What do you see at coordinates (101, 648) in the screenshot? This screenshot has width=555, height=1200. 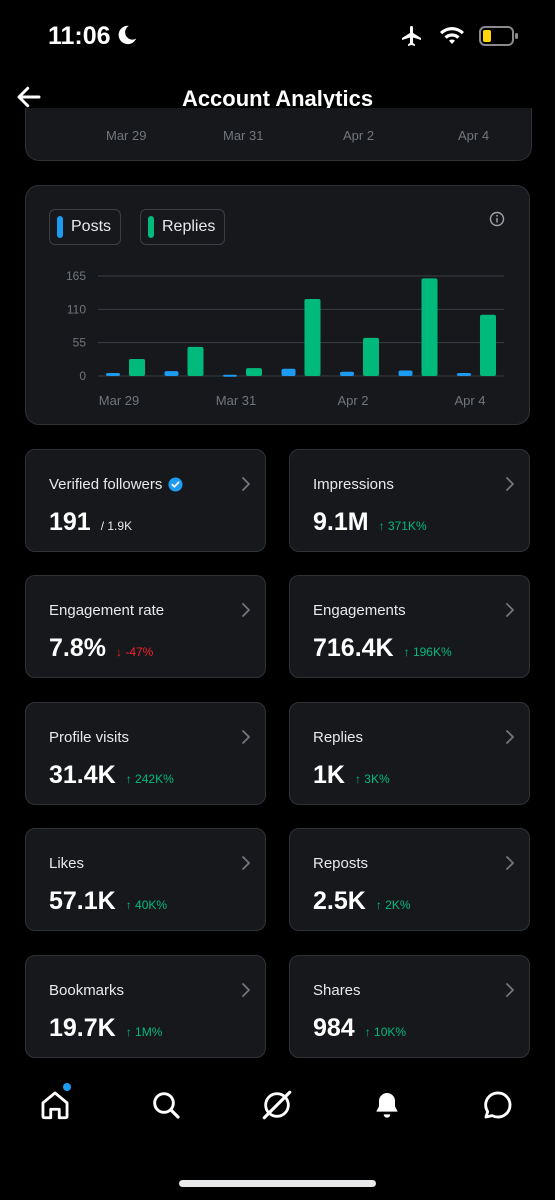 I see `stat-value-row: 7.8% ↓ -47%` at bounding box center [101, 648].